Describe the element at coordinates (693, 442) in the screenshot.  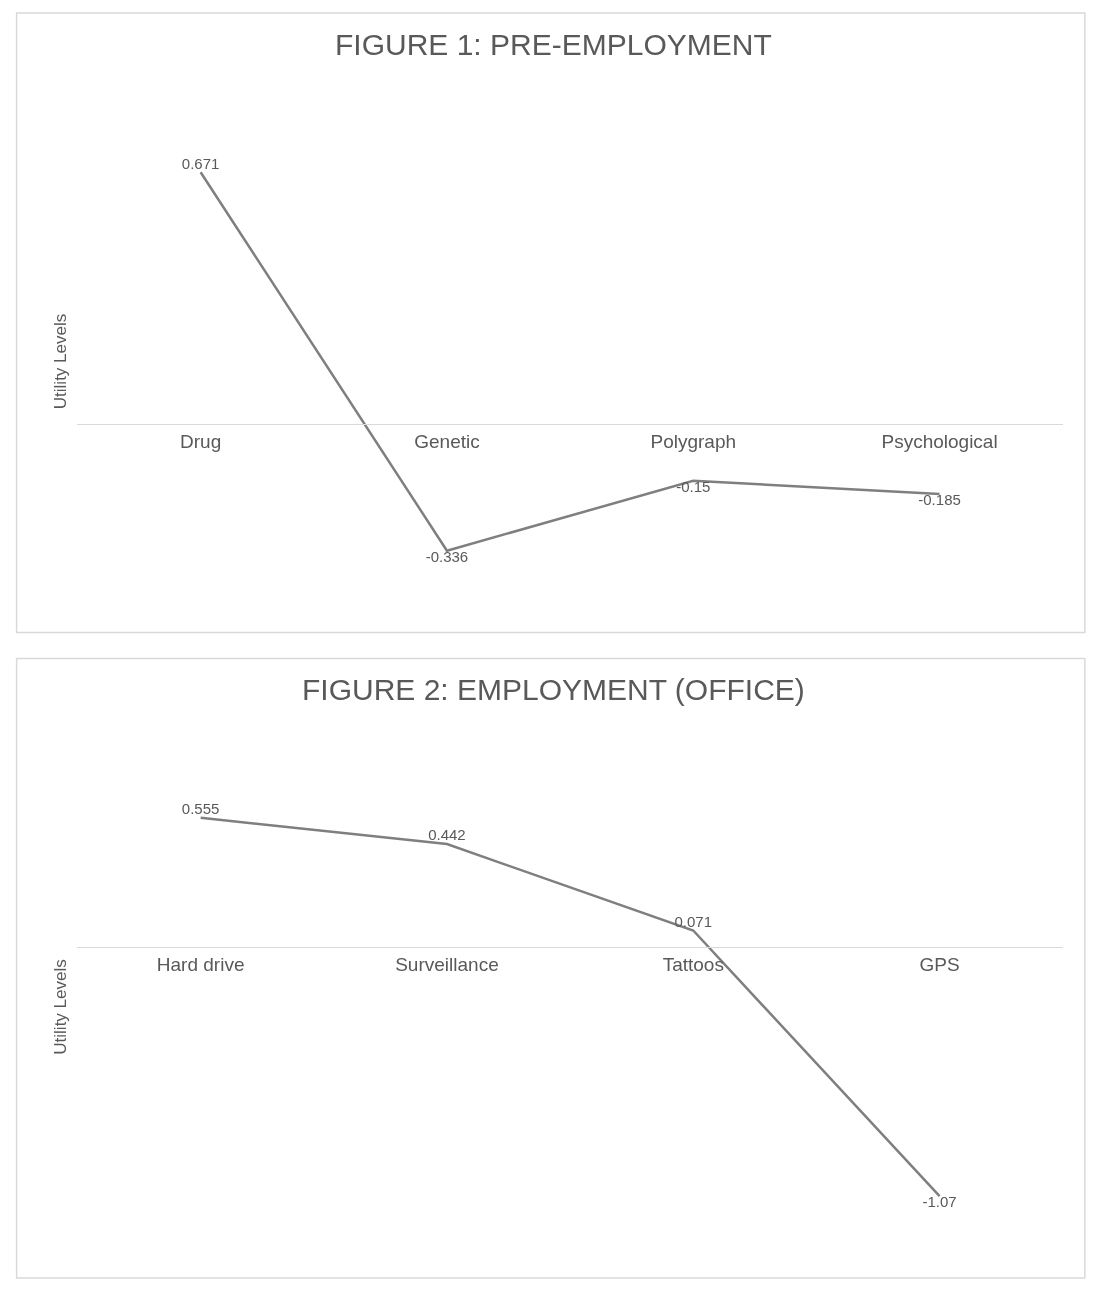
I see `x-tick-label: Polygraph` at that location.